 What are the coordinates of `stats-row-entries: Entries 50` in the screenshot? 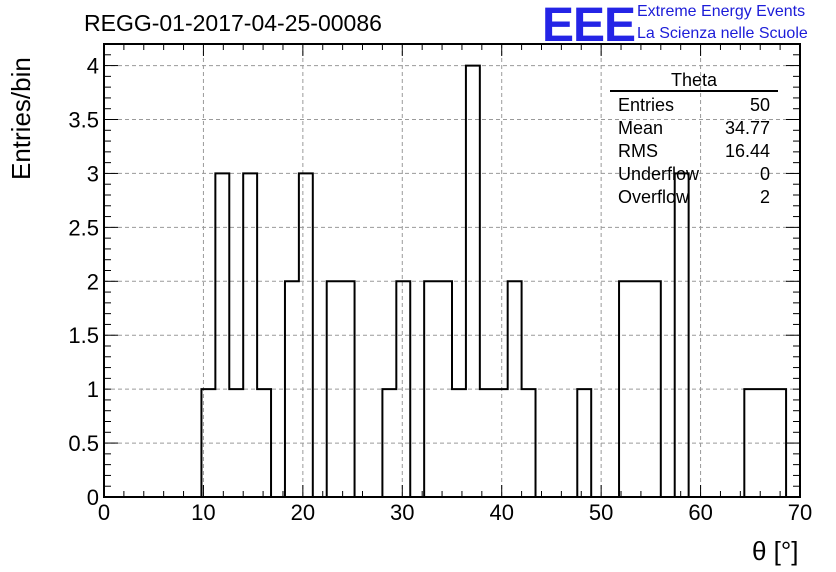 It's located at (694, 105).